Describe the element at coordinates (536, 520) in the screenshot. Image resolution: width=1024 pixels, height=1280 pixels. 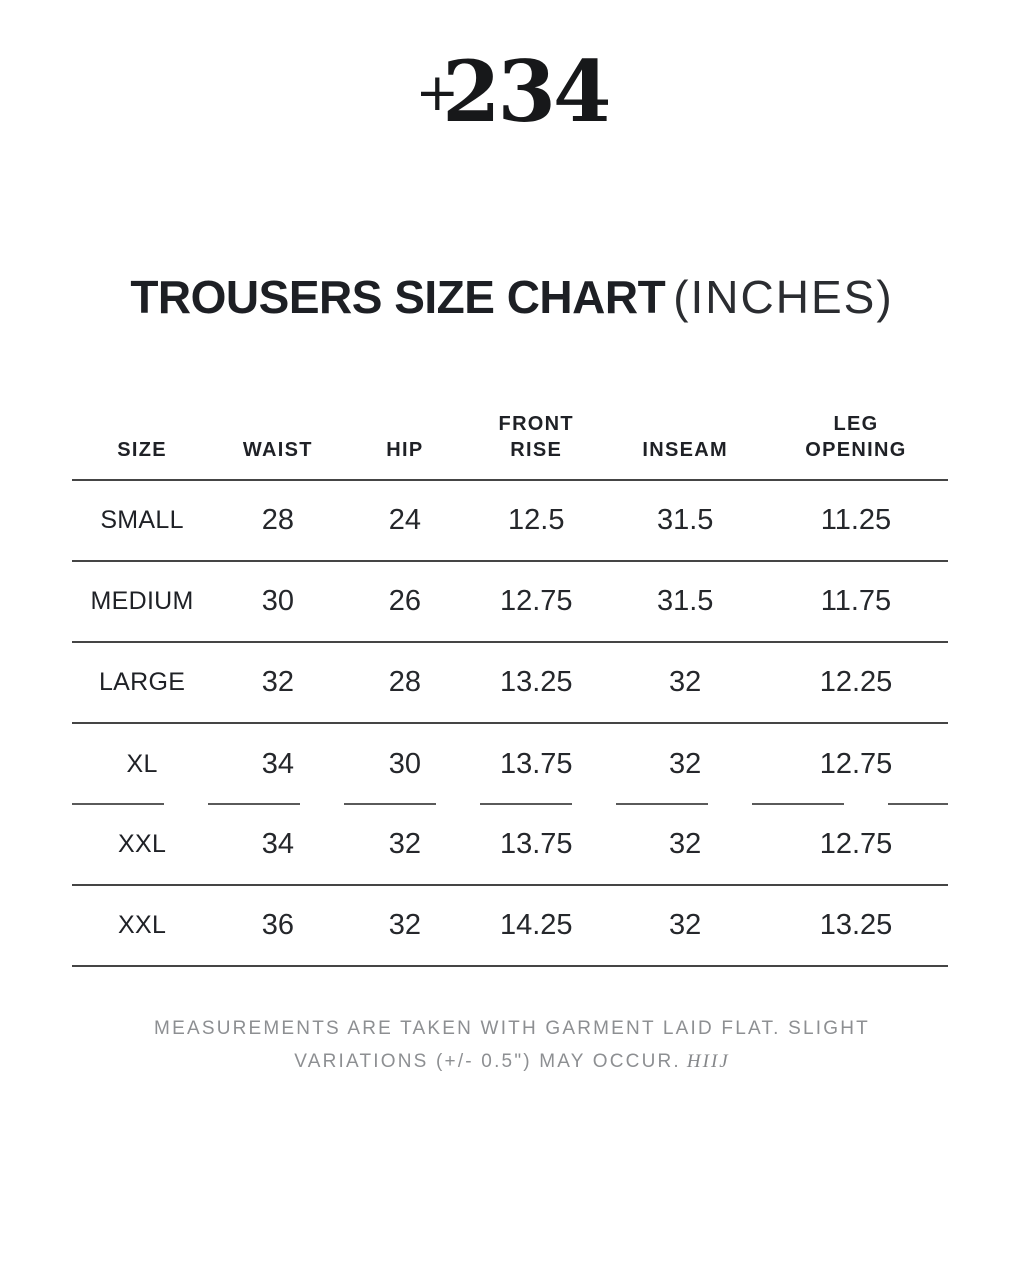
I see `cell-front-rise: 12.5` at that location.